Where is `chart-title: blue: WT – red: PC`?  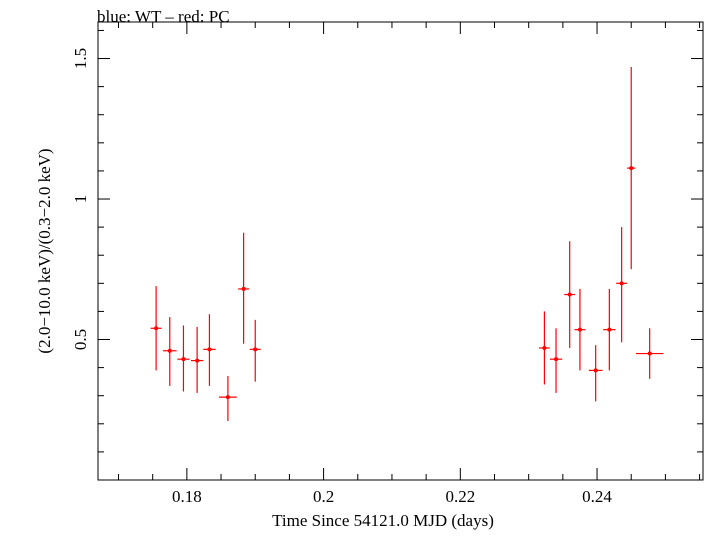
chart-title: blue: WT – red: PC is located at coordinates (163, 16).